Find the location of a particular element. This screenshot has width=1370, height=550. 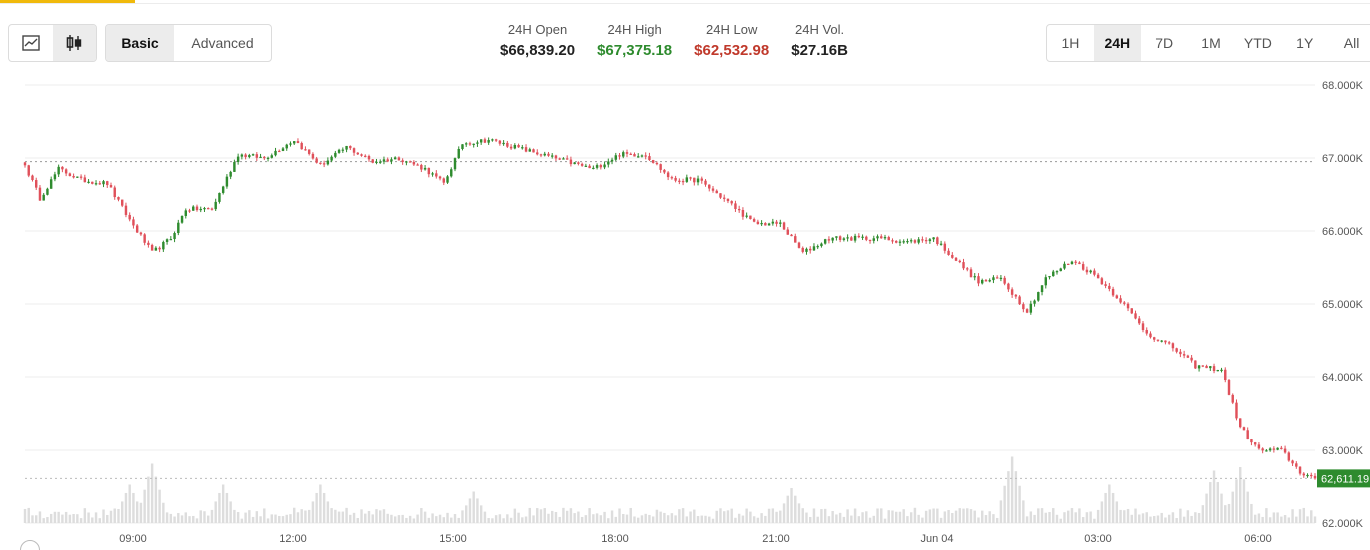

candlestick-chart-button is located at coordinates (74, 43).